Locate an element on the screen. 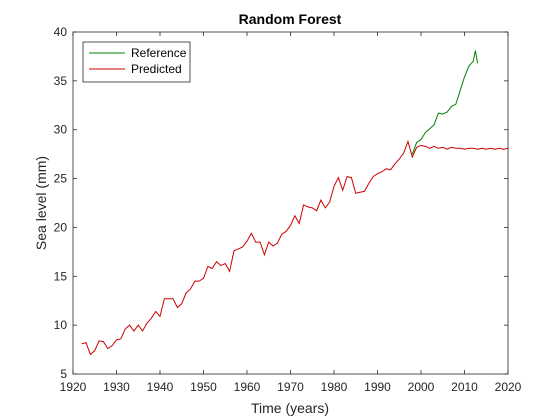  y-axis-label: Sea level (mm) is located at coordinates (41, 203).